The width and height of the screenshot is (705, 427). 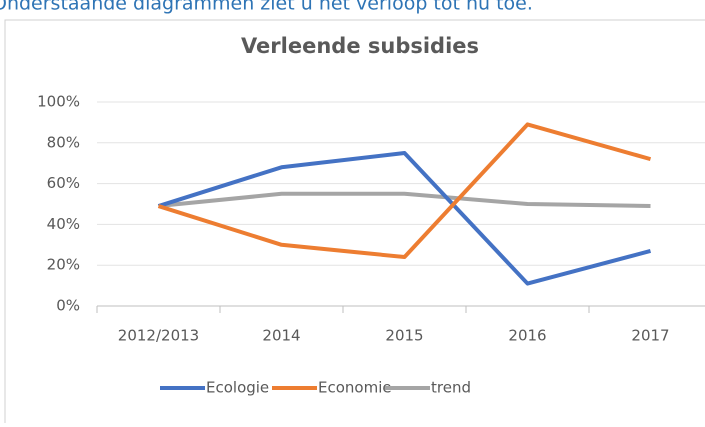 What do you see at coordinates (63, 183) in the screenshot?
I see `y-tick-label: 60%` at bounding box center [63, 183].